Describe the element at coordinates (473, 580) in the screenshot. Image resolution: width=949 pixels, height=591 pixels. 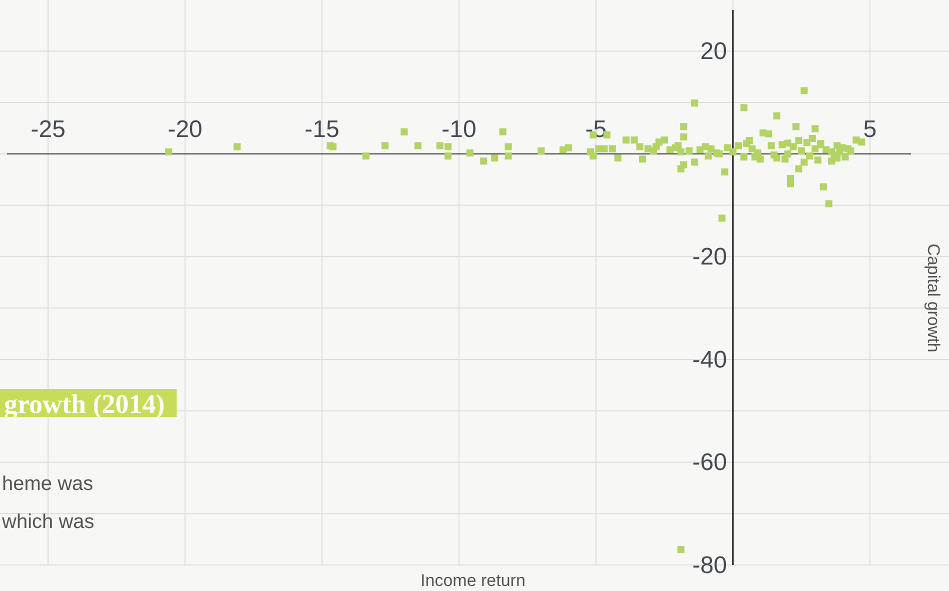
I see `x-axis-title: Income return` at that location.